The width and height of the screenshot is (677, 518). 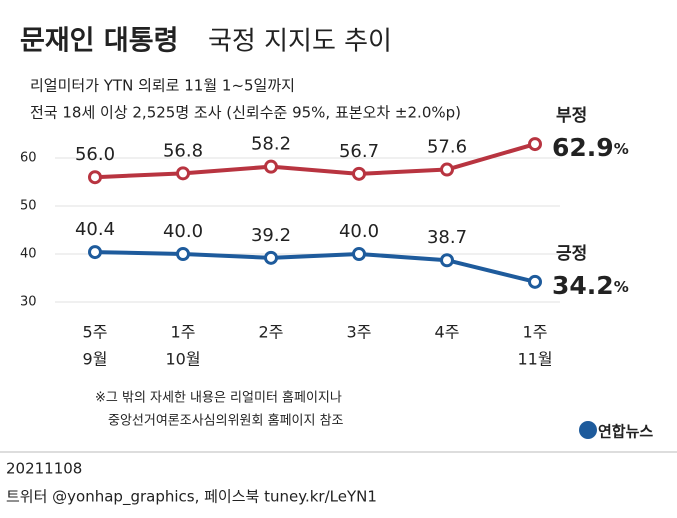 What do you see at coordinates (590, 147) in the screenshot?
I see `value-label: 62.9%` at bounding box center [590, 147].